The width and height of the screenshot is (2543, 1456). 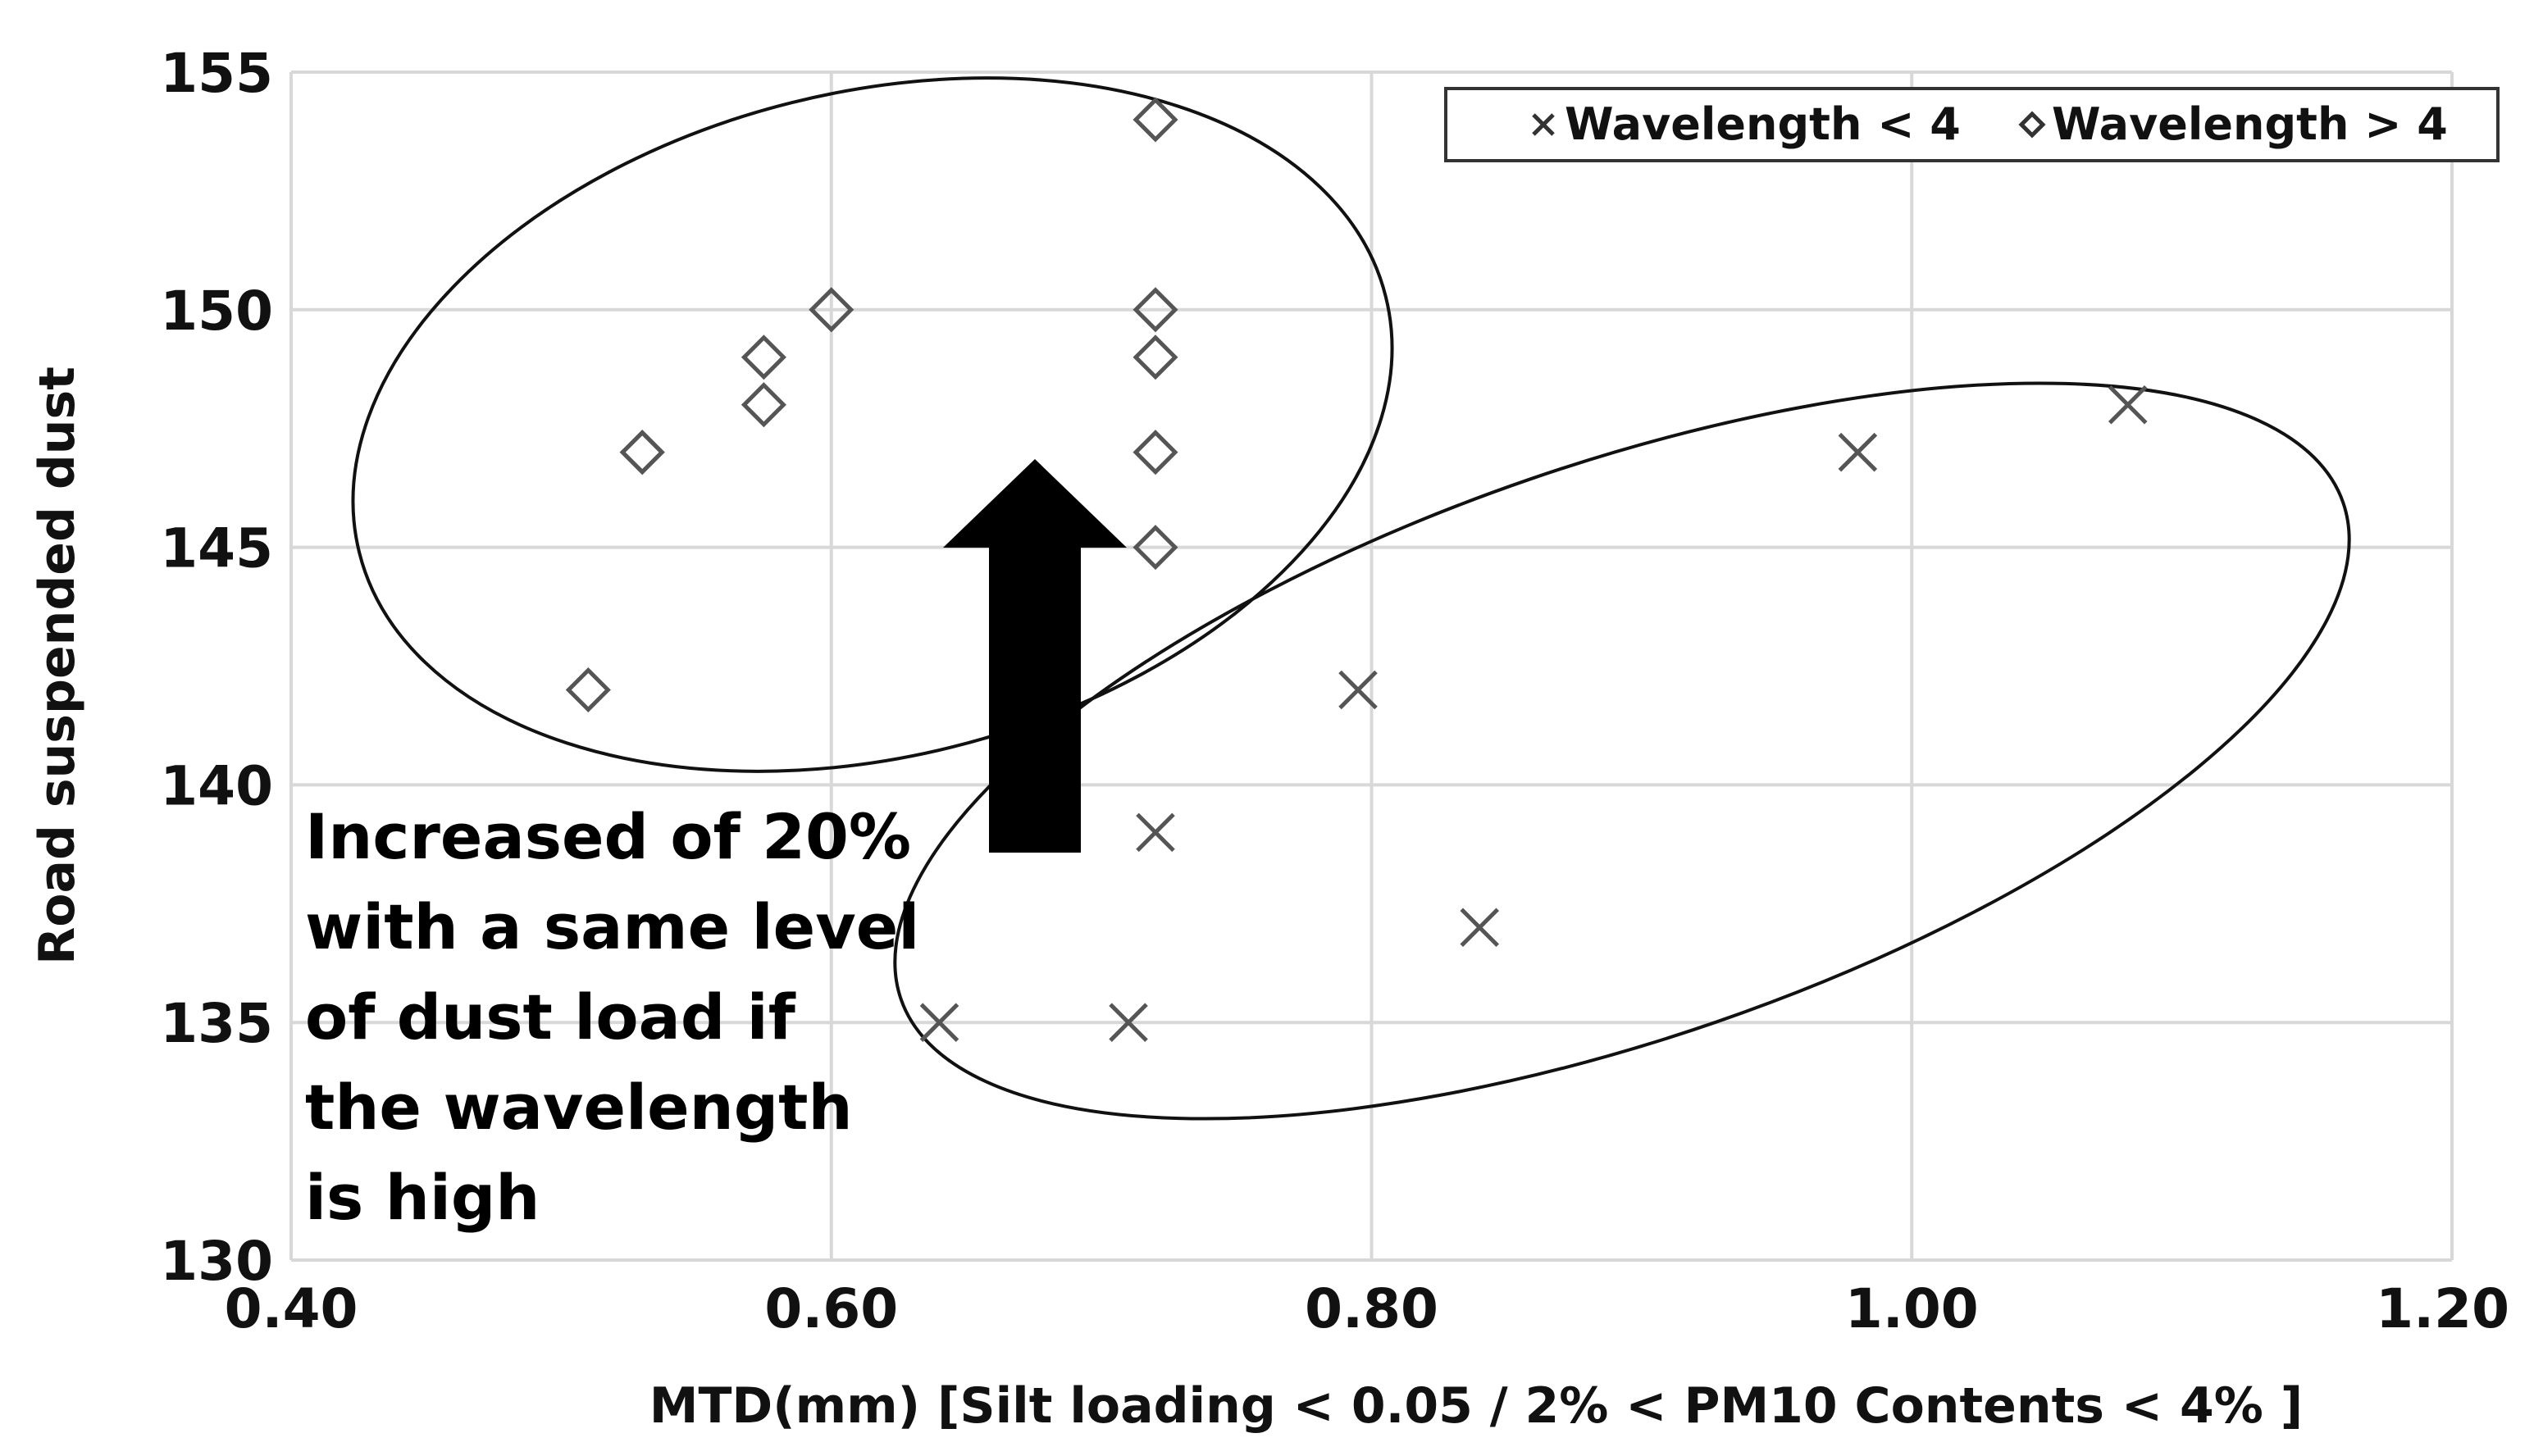 I want to click on x-tick-label: 1.20, so click(x=2442, y=1308).